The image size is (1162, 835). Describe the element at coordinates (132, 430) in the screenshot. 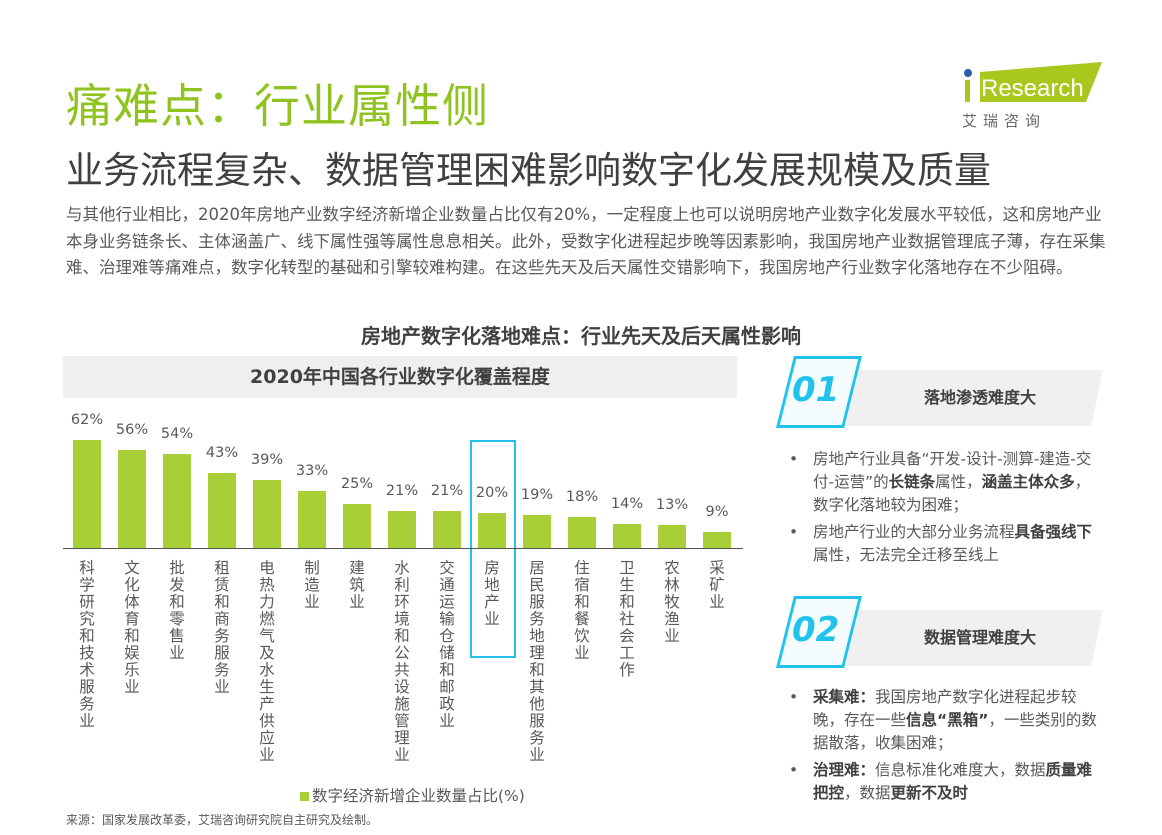

I see `value-label: 56%` at that location.